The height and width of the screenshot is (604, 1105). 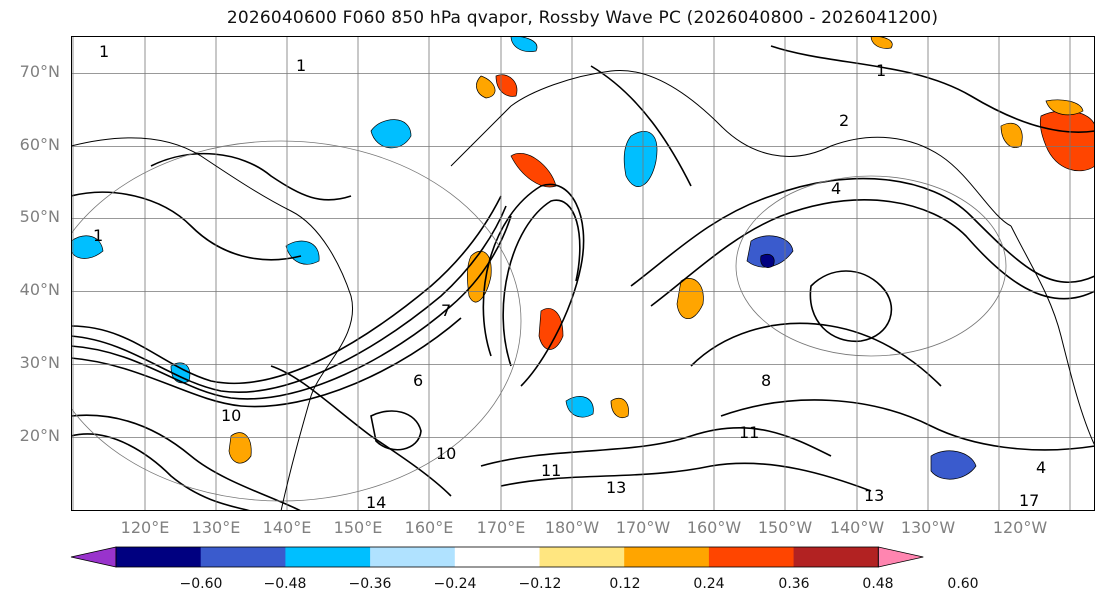 What do you see at coordinates (878, 584) in the screenshot?
I see `colorbar-tick: 0.48` at bounding box center [878, 584].